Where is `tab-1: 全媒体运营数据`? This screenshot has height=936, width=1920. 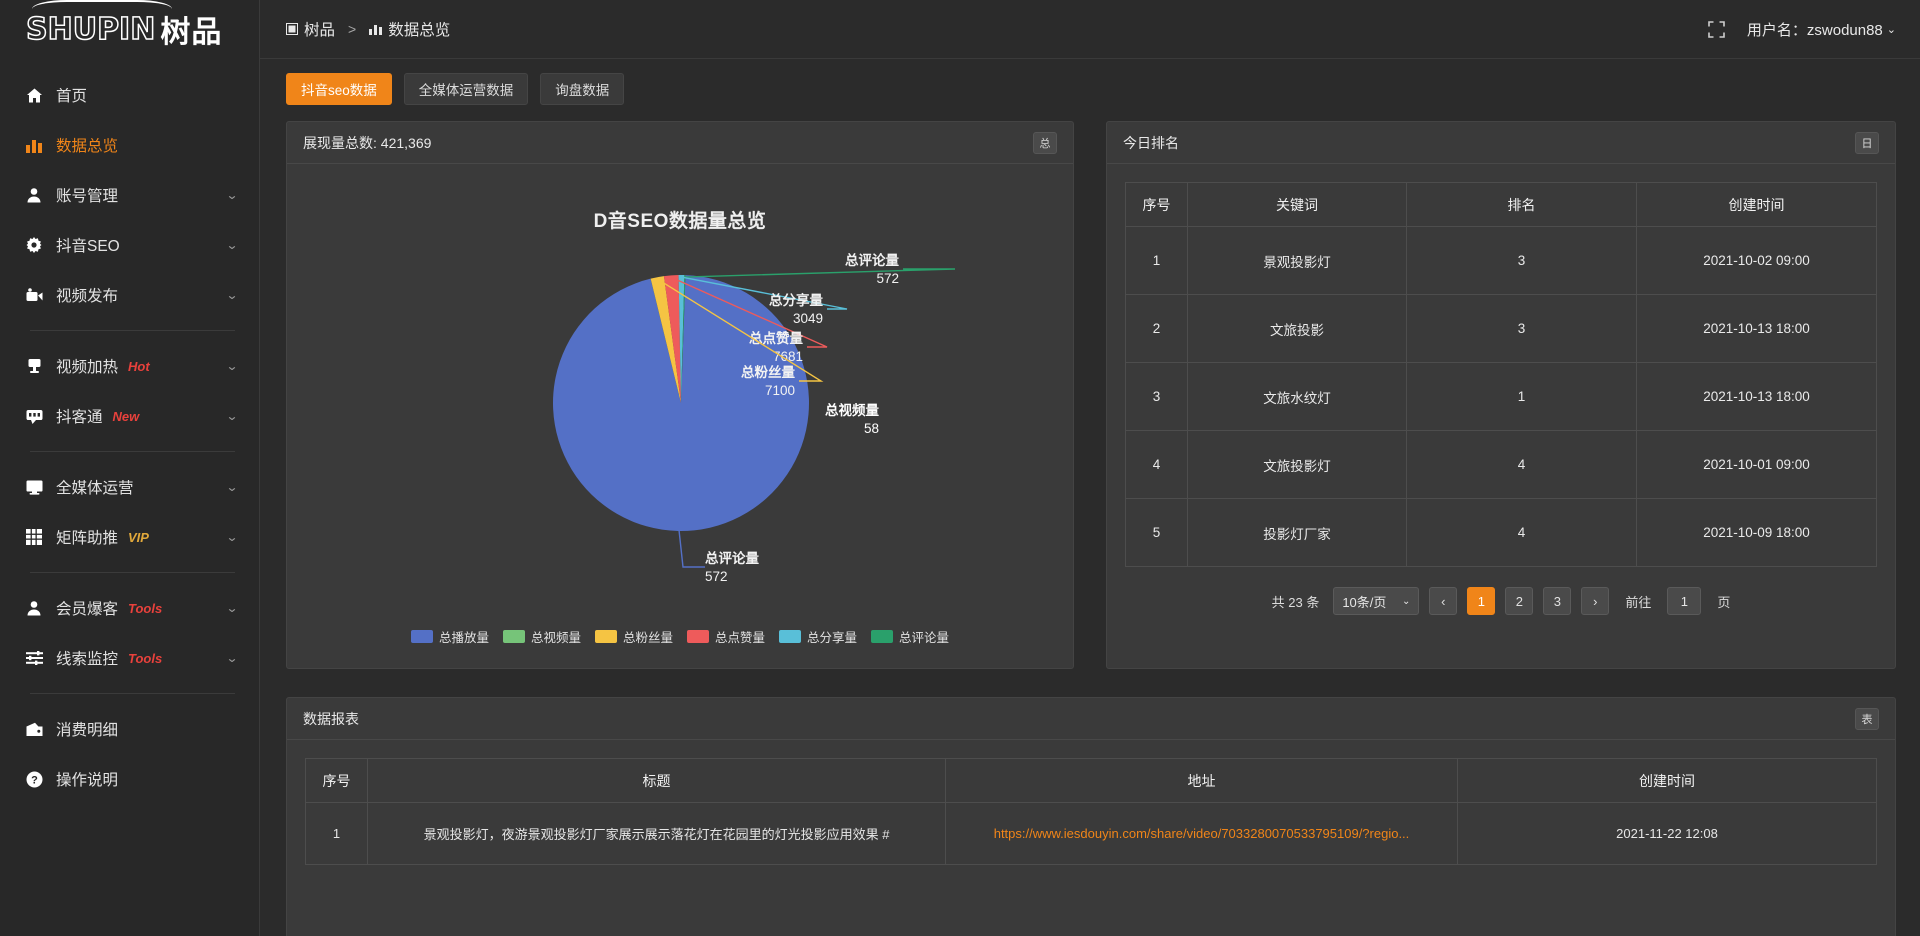 tab-1: 全媒体运营数据 is located at coordinates (466, 89).